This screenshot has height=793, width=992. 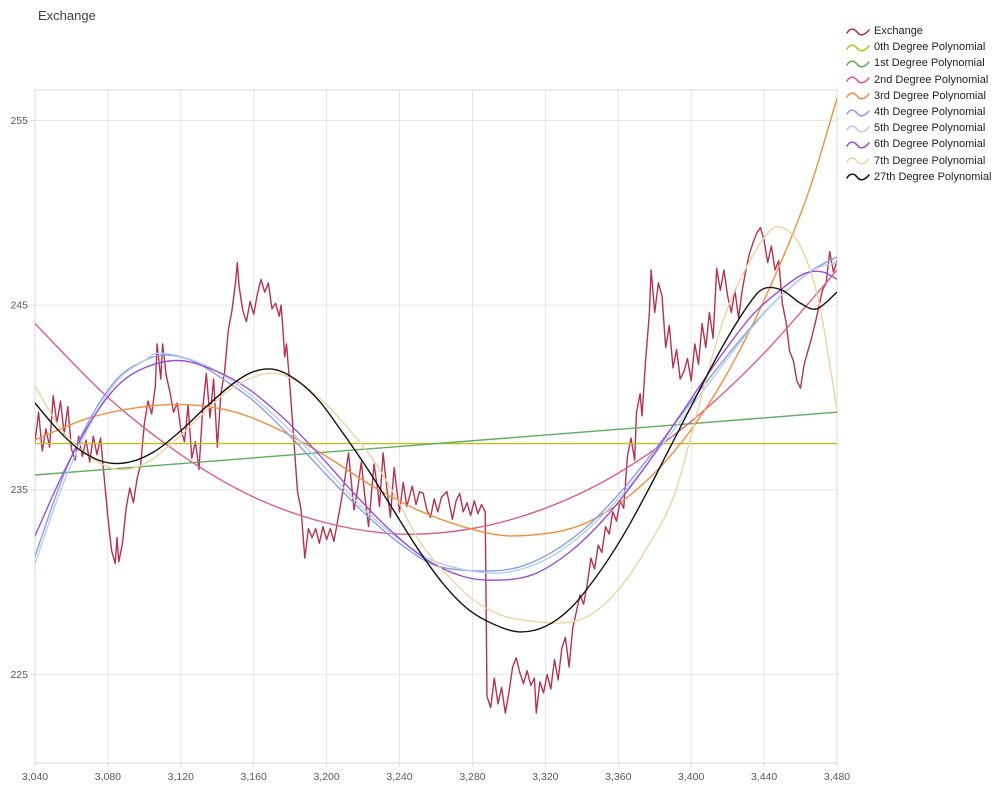 I want to click on y-tick-label: 245, so click(x=19, y=306).